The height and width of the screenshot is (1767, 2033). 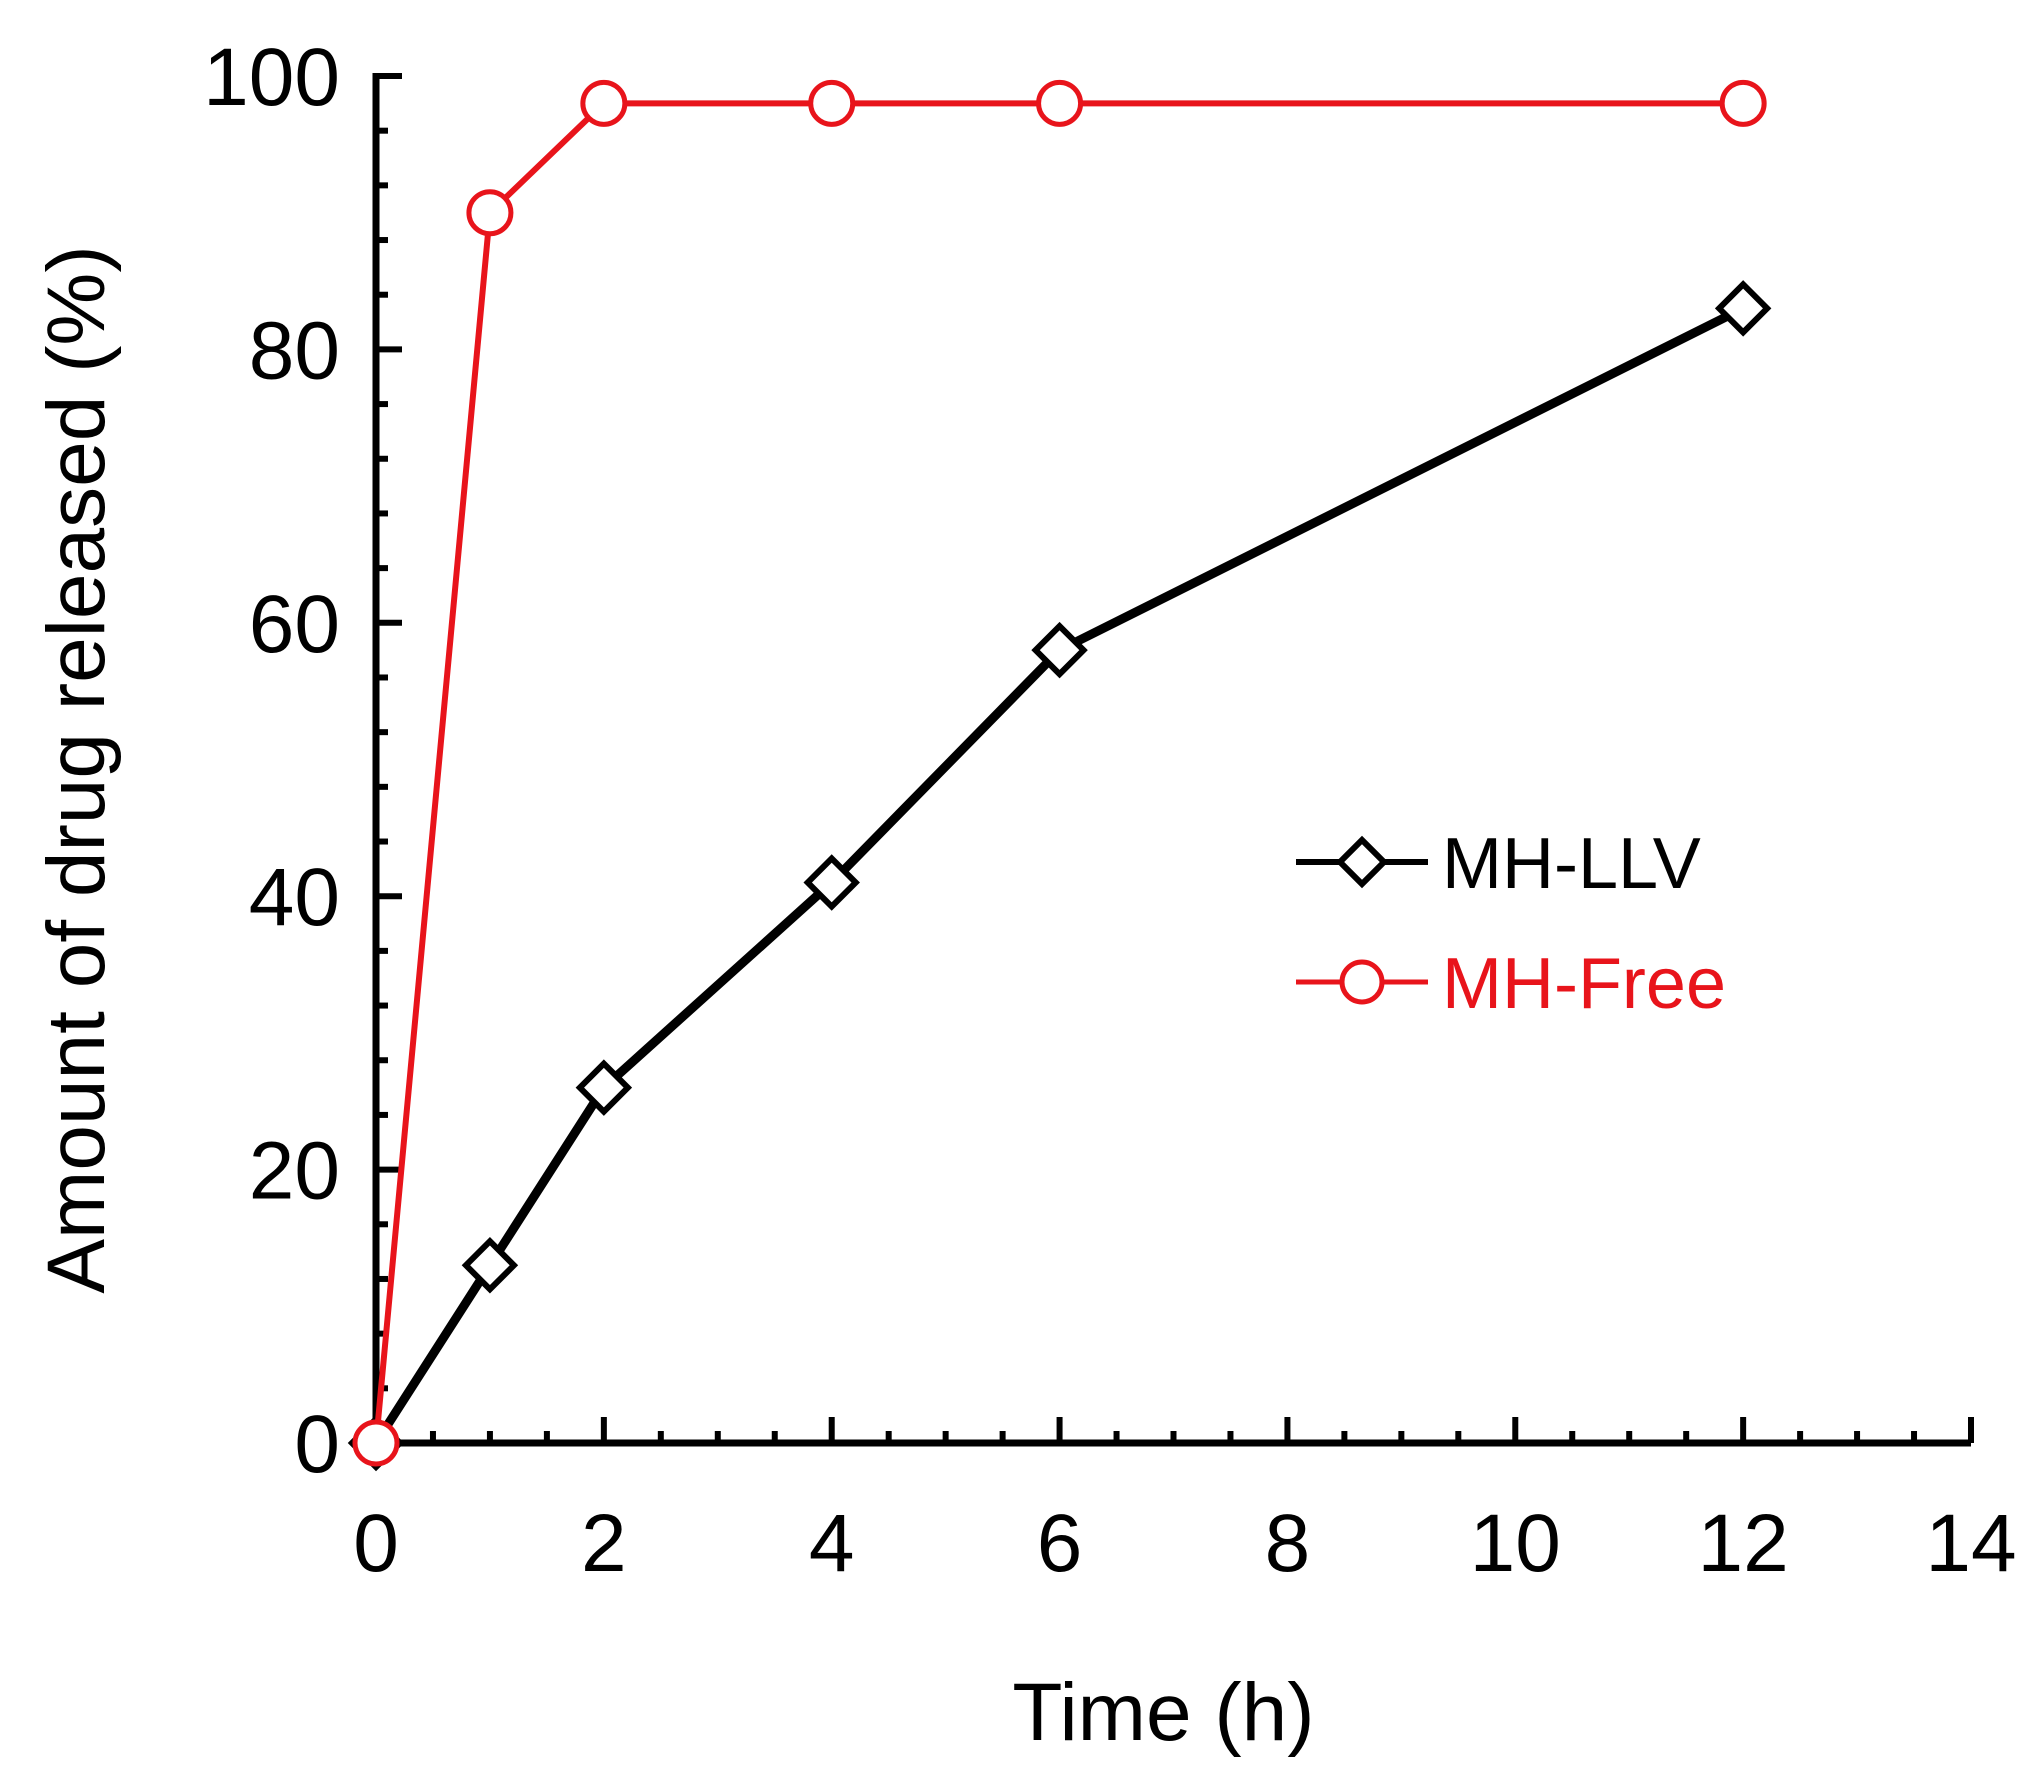 What do you see at coordinates (271, 77) in the screenshot?
I see `y-tick-label: 100` at bounding box center [271, 77].